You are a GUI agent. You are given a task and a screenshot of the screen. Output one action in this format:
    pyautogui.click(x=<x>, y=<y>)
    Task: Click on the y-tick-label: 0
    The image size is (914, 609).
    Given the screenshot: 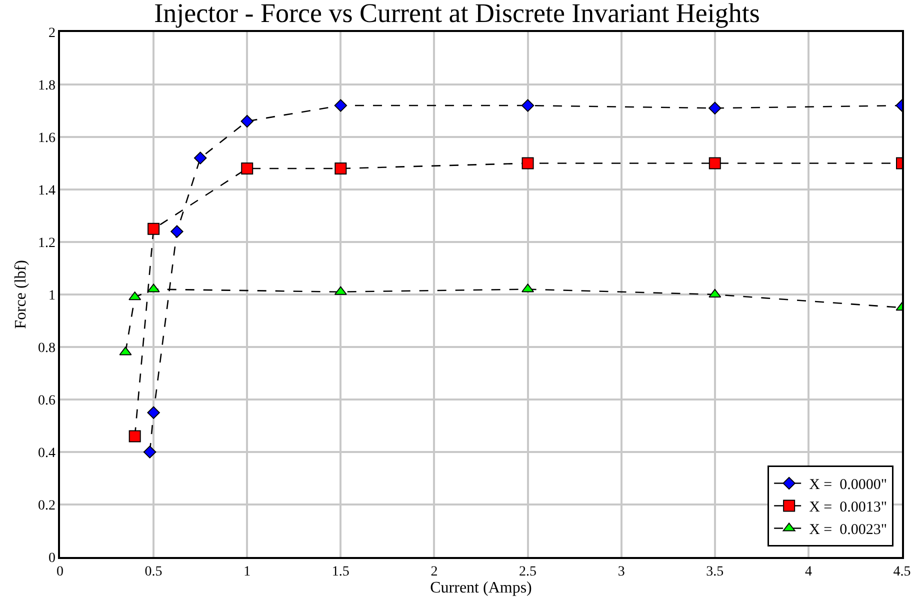 What is the action you would take?
    pyautogui.click(x=52, y=558)
    